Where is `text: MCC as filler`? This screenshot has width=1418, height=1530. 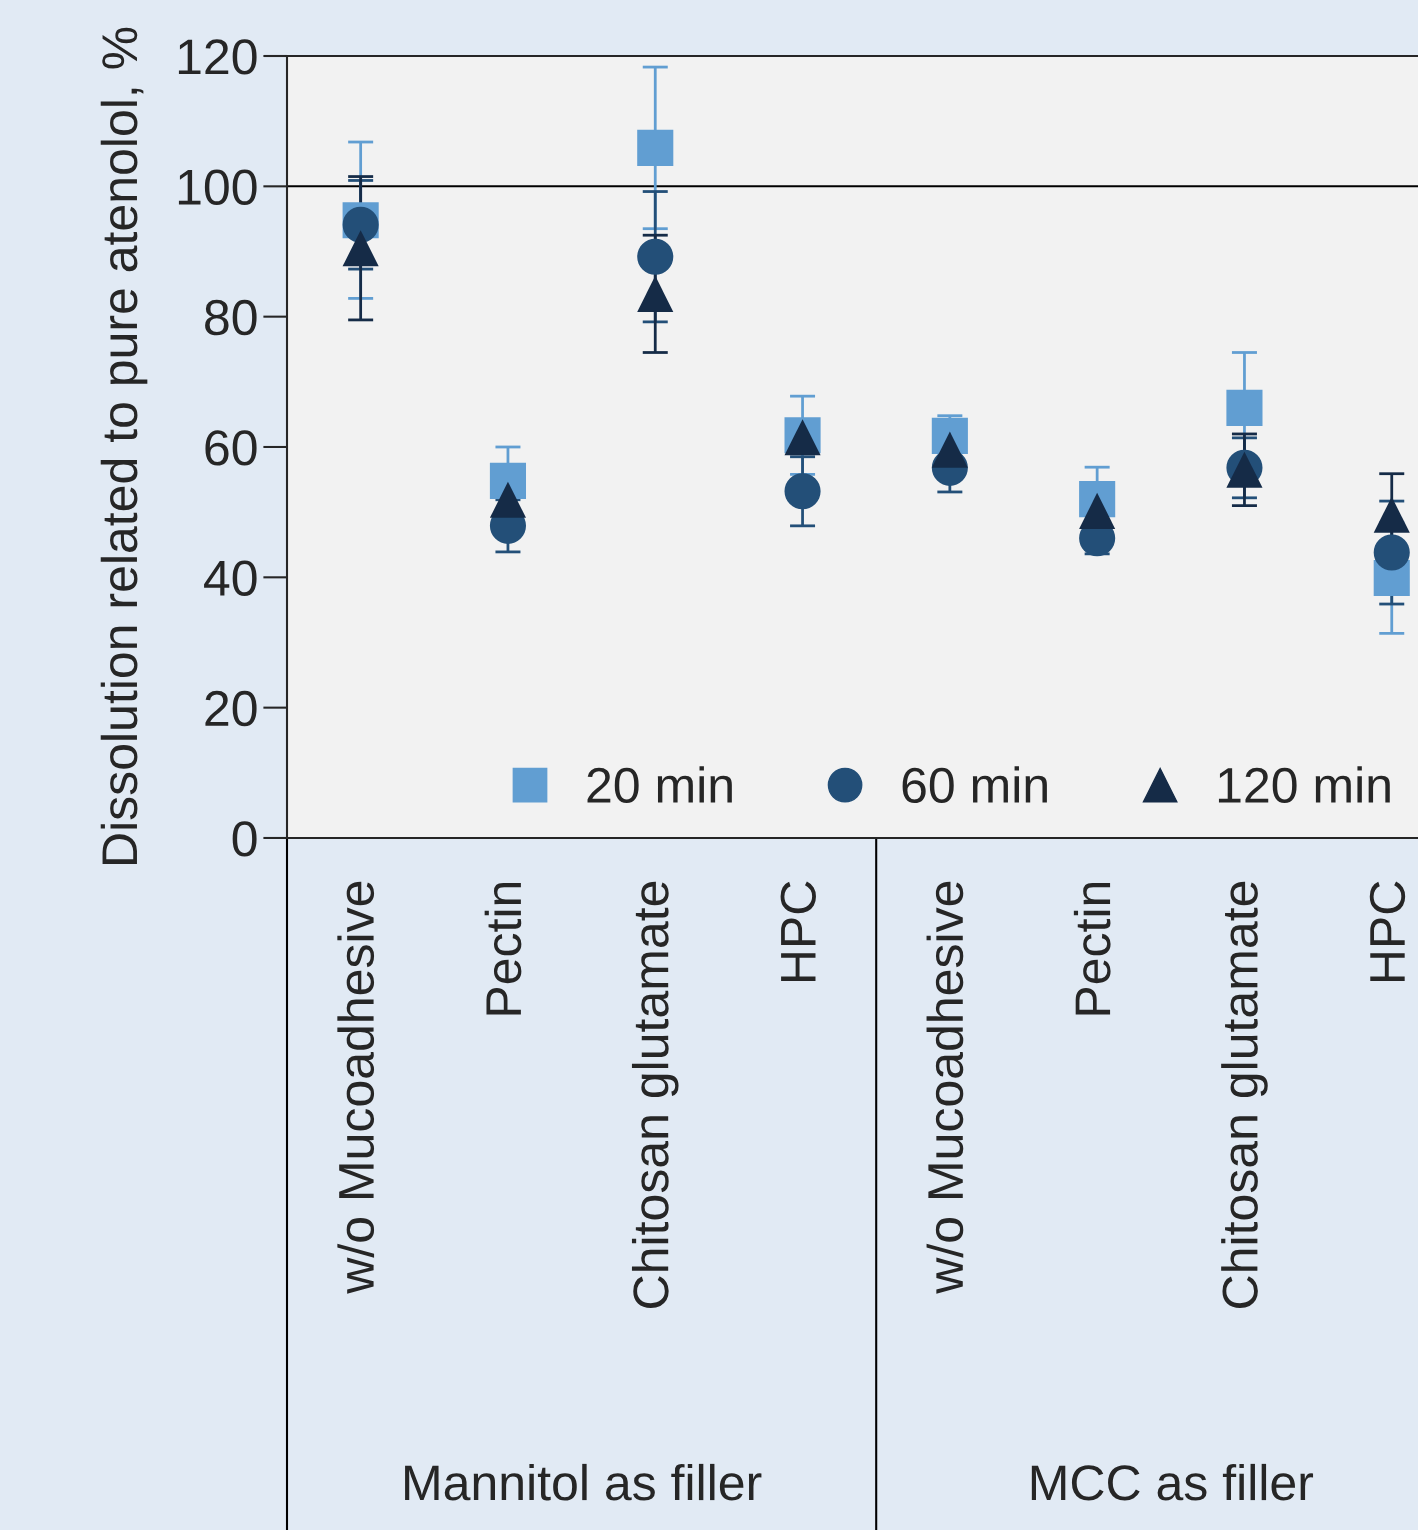 text: MCC as filler is located at coordinates (1172, 1482).